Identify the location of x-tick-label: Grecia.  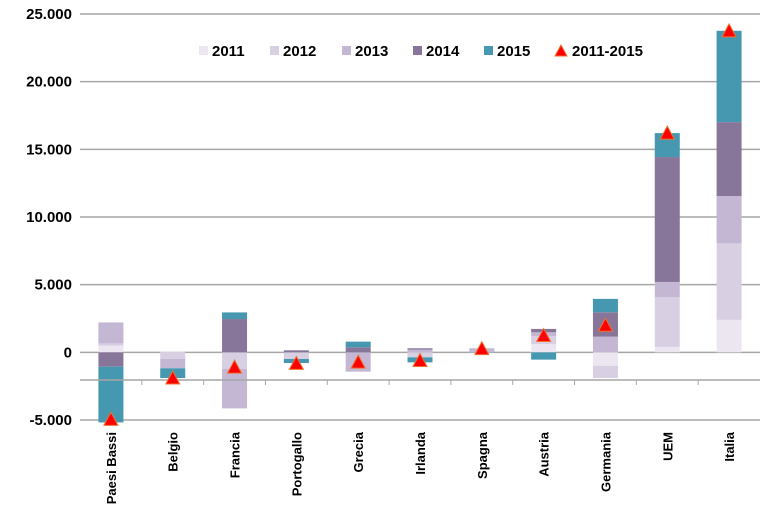
(358, 451).